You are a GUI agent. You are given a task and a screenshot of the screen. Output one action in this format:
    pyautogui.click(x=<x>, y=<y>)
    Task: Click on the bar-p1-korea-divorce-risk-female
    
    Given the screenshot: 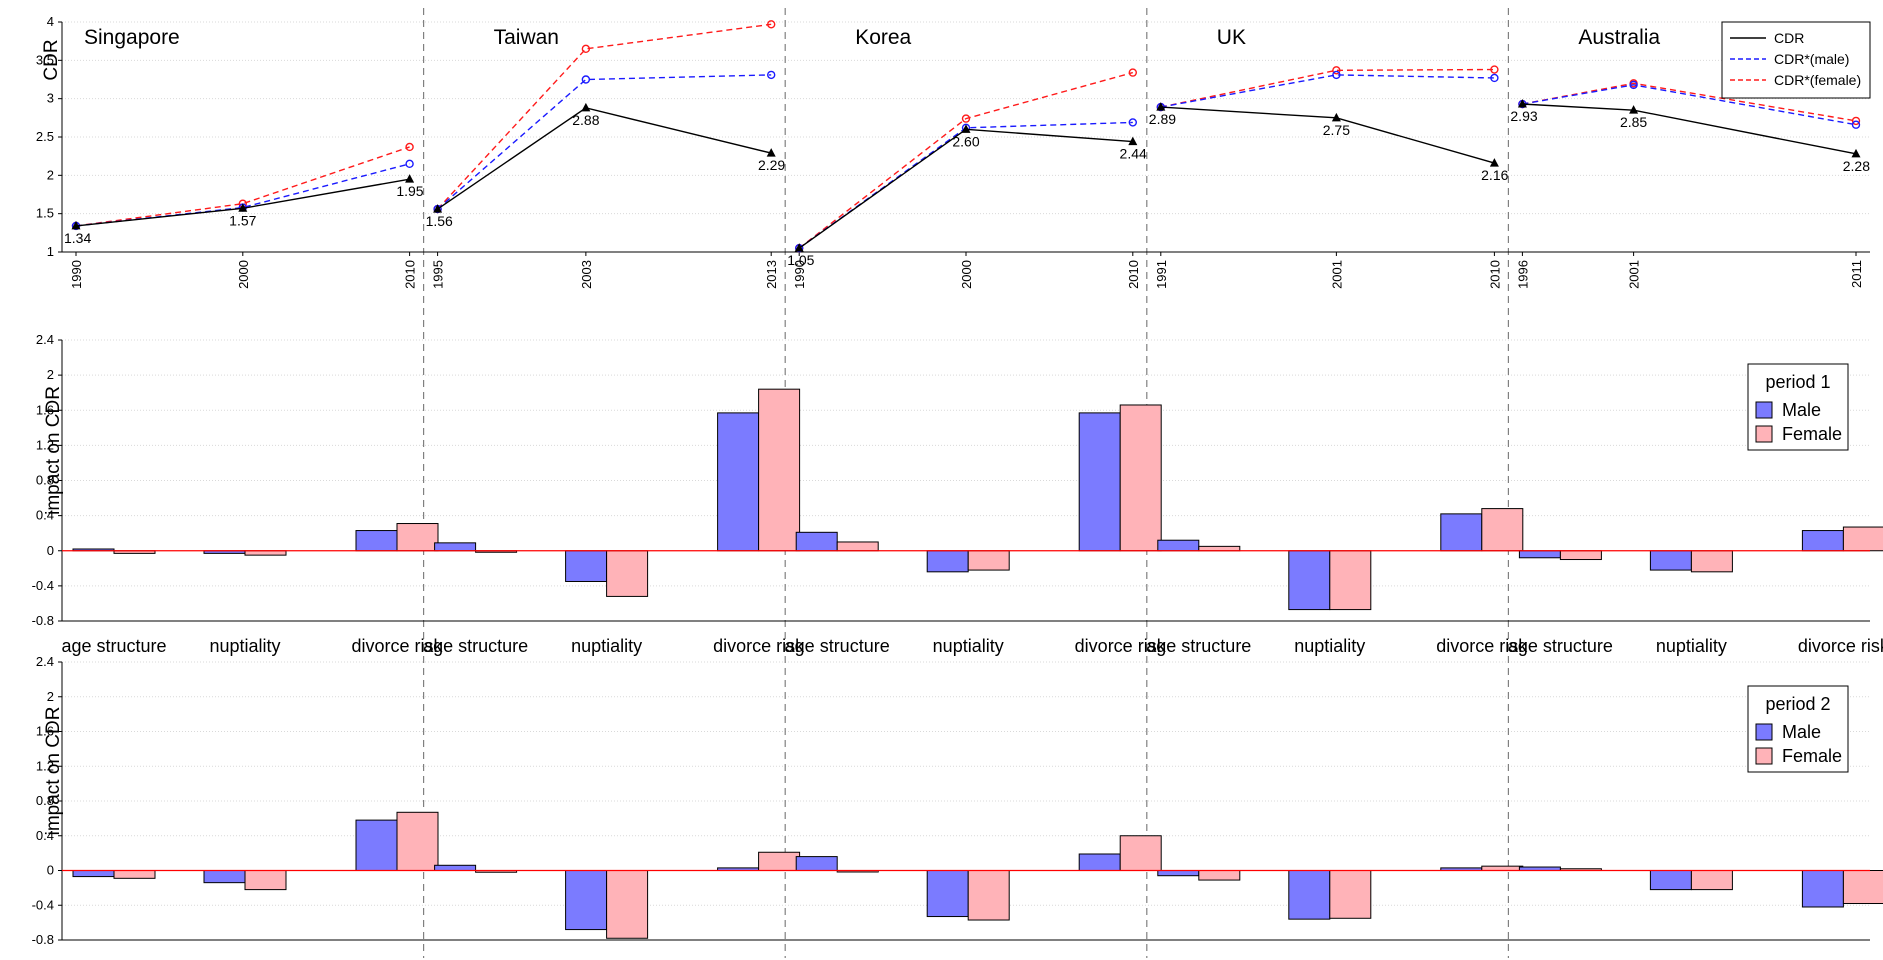 What is the action you would take?
    pyautogui.click(x=1140, y=478)
    